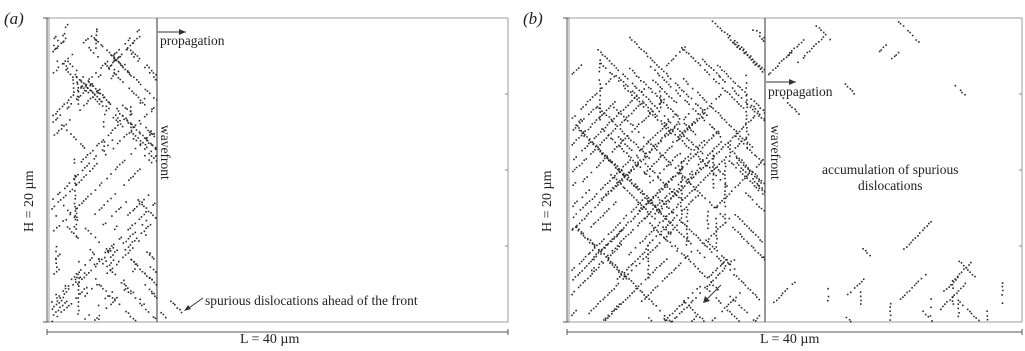 The image size is (1025, 351). Describe the element at coordinates (790, 339) in the screenshot. I see `panel-b-x-axis-label: L = 40 µm` at that location.